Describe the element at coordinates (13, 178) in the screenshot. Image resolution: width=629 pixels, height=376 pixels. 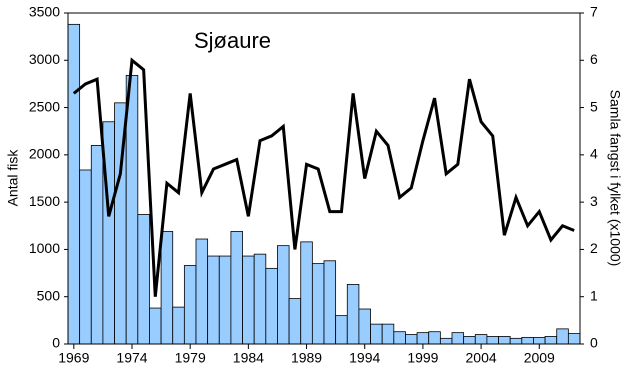
I see `y-axis-label: Antal fisk` at that location.